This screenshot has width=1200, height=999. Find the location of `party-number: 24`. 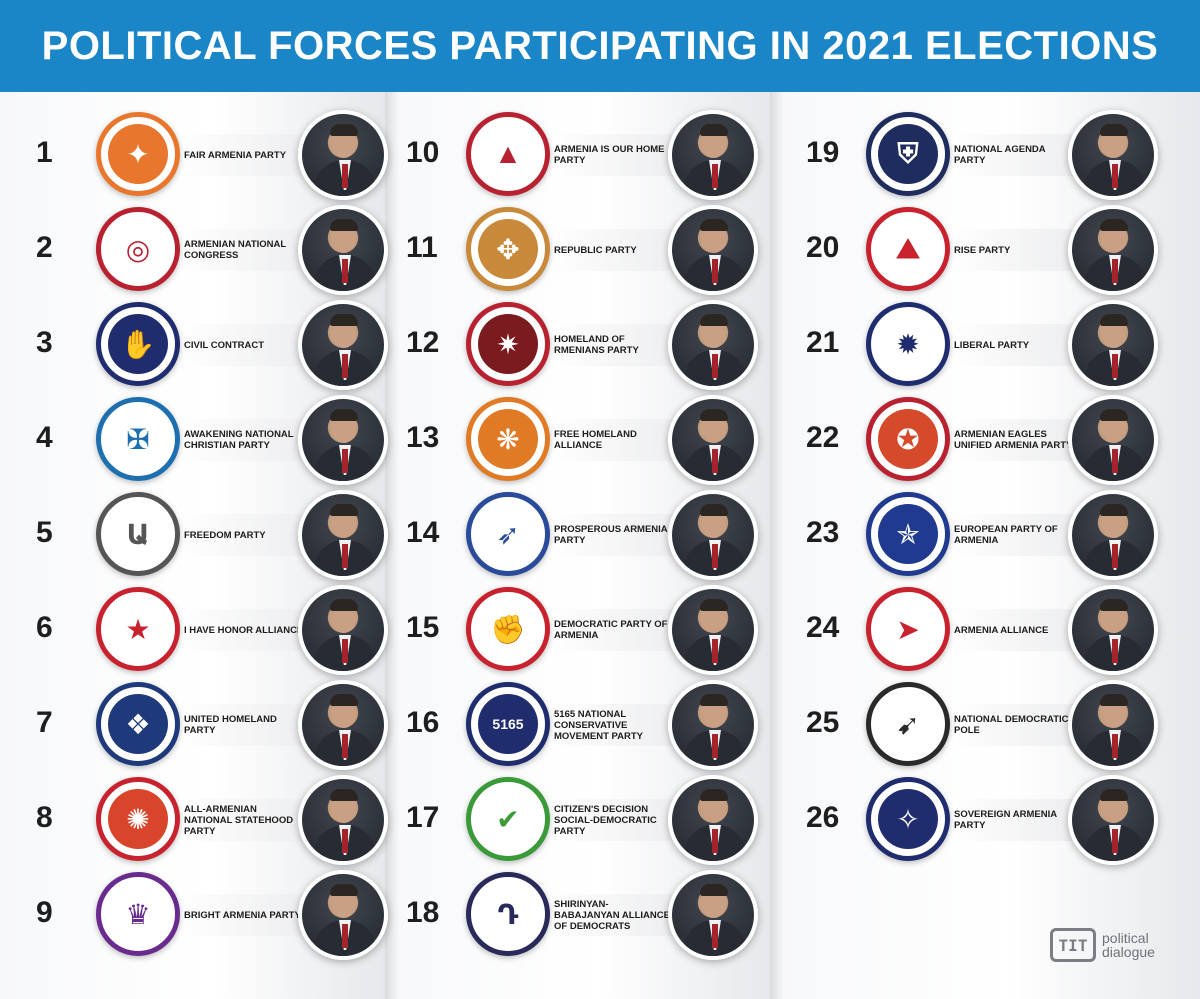

party-number: 24 is located at coordinates (823, 627).